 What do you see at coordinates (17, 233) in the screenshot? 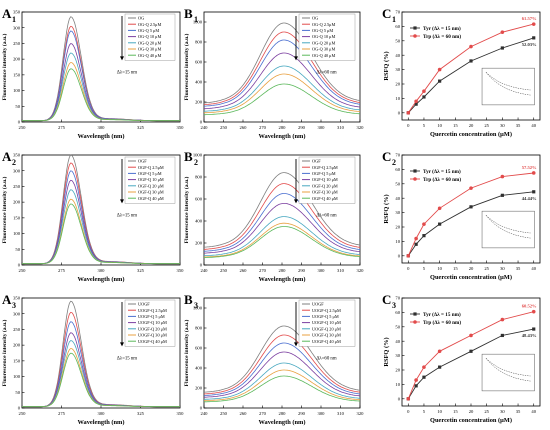
I see `y-tick-label: 100` at bounding box center [17, 233].